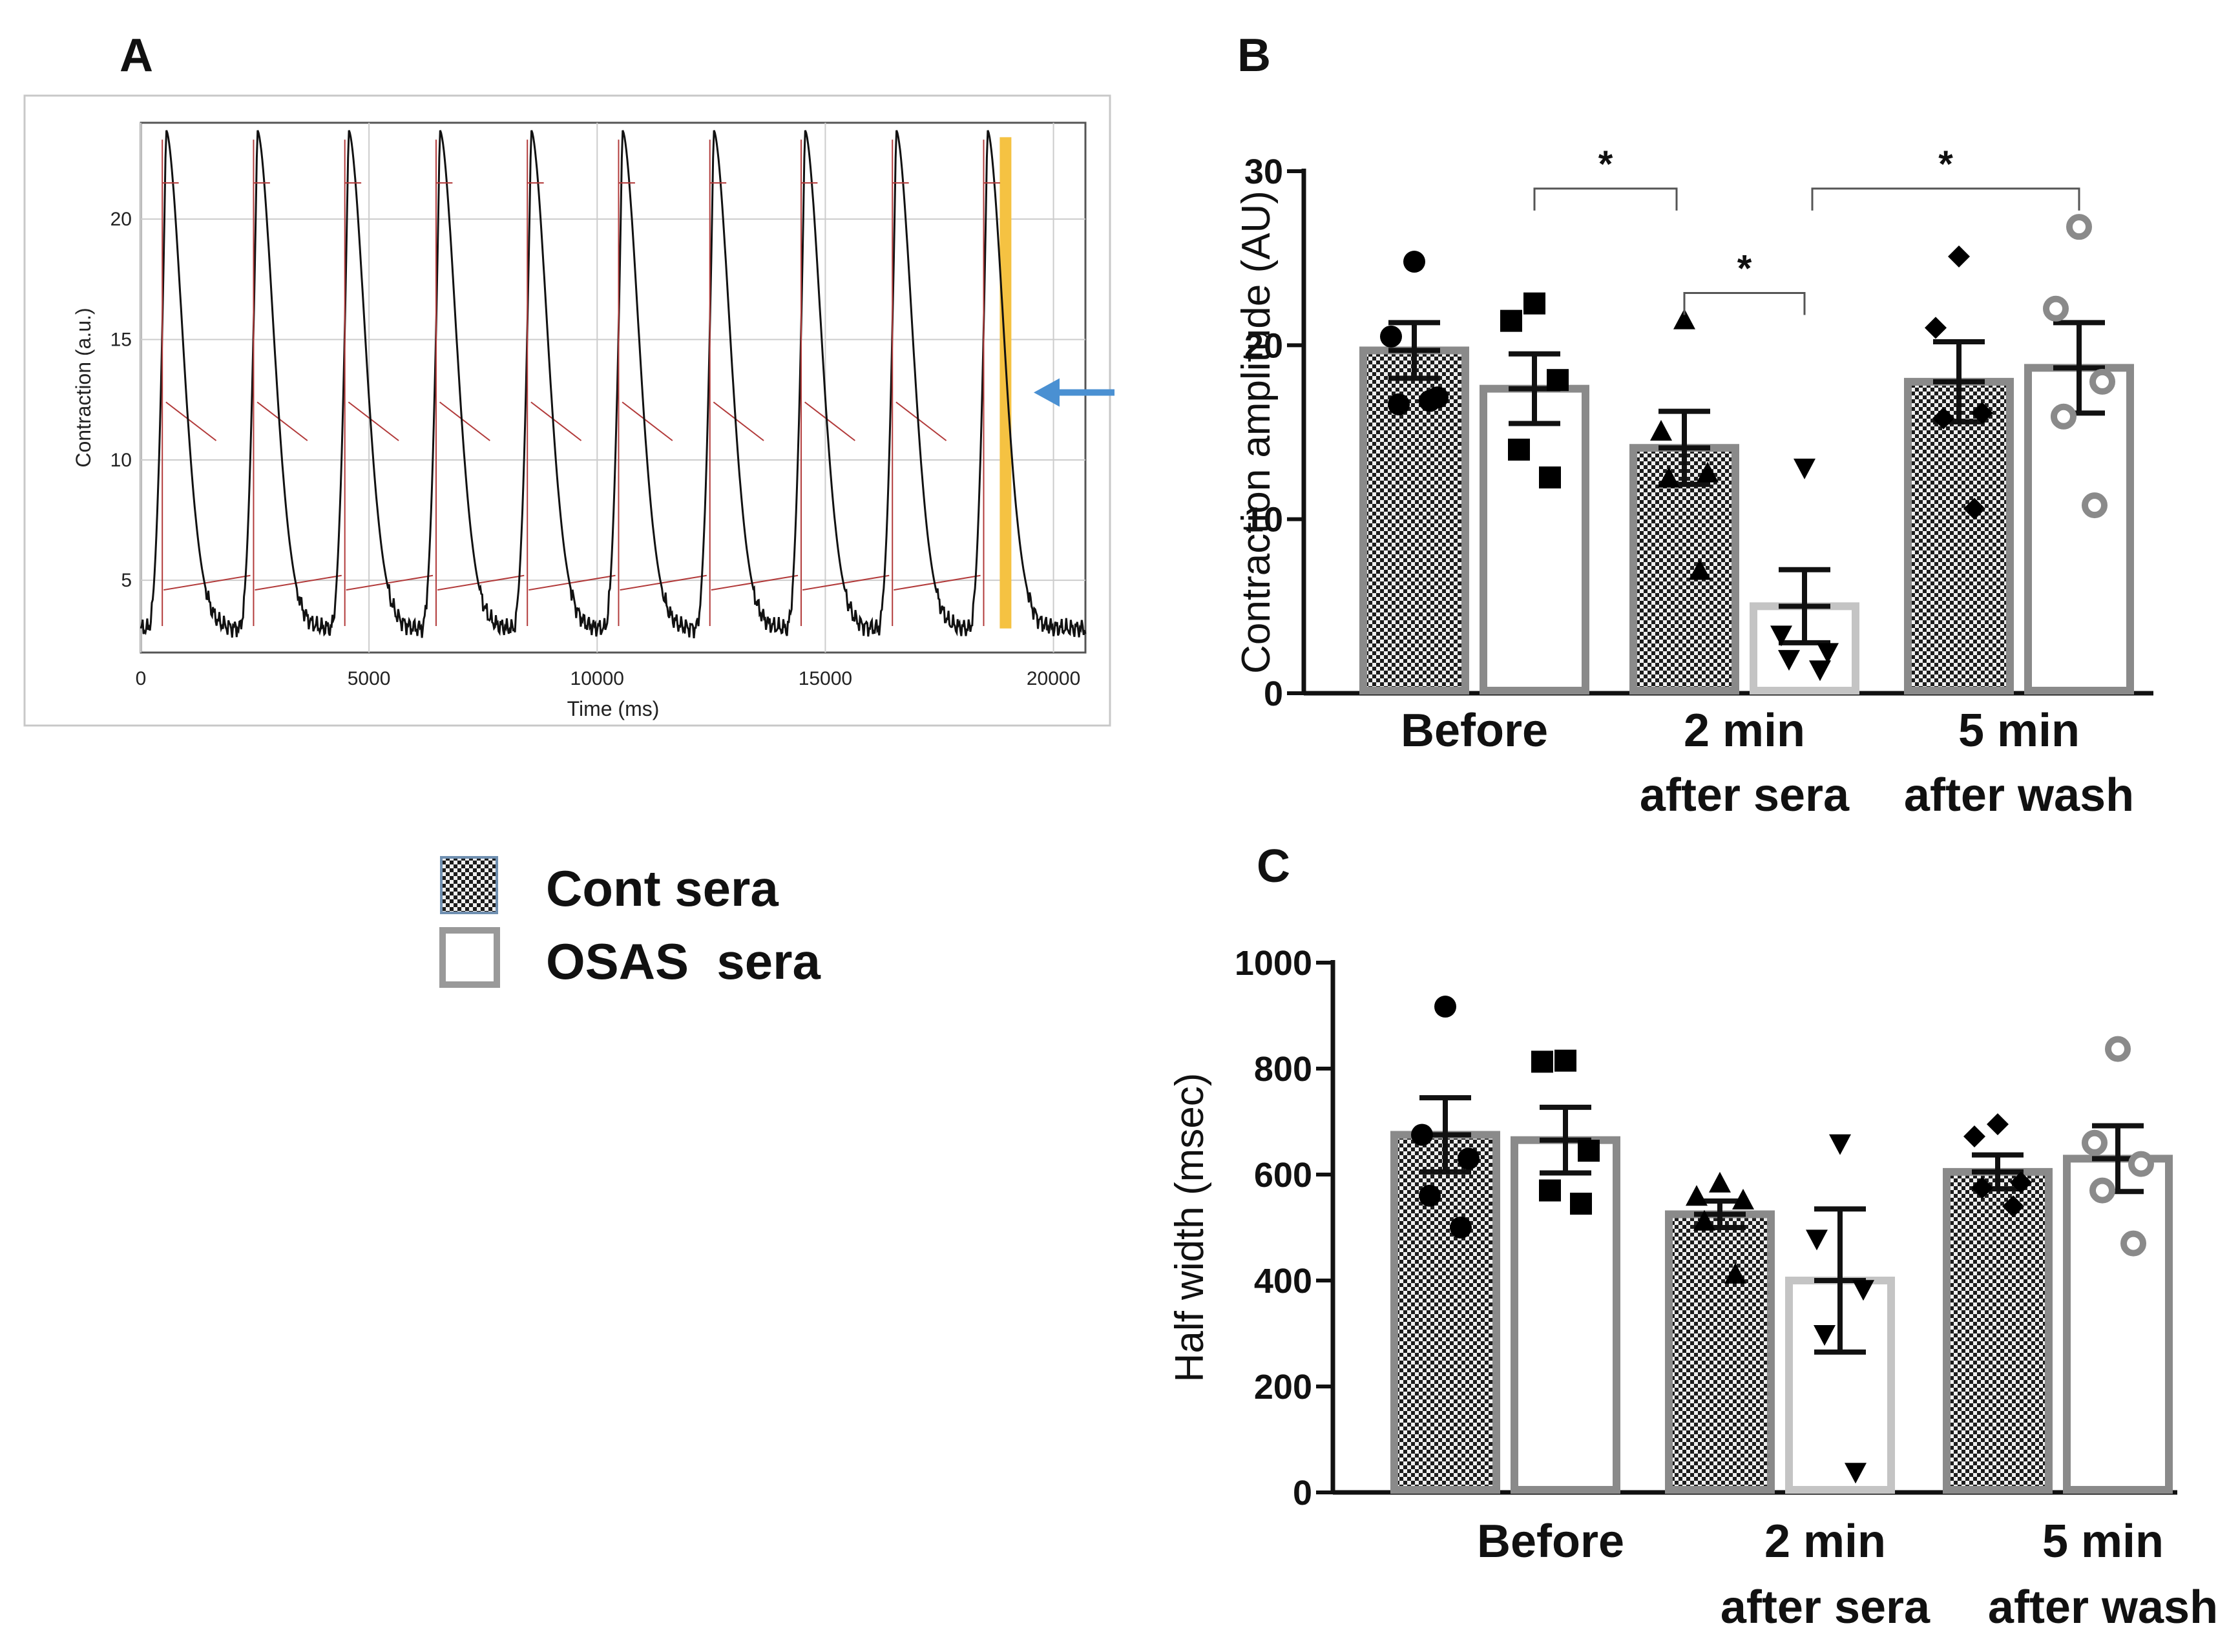  Describe the element at coordinates (613, 708) in the screenshot. I see `panel-a-x-axis-title: Time (ms)` at that location.